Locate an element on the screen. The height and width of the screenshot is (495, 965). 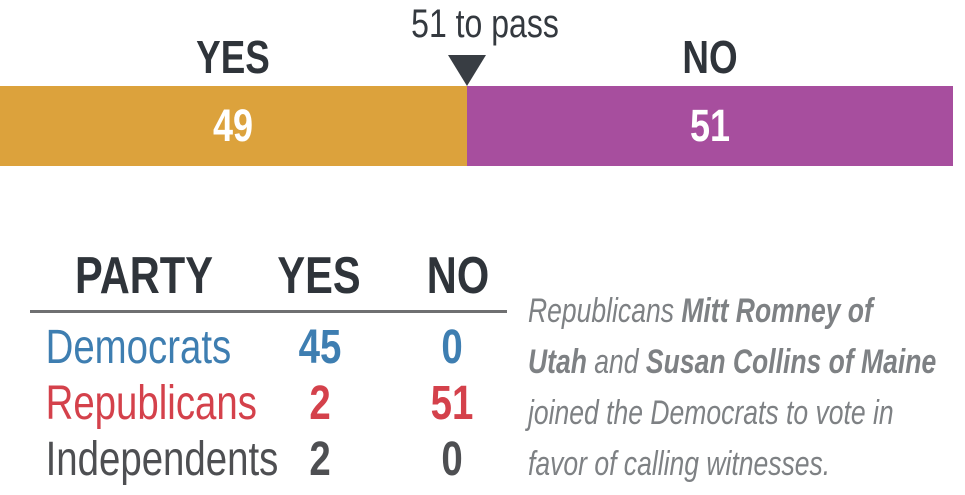
yes-bar-value: 49 is located at coordinates (233, 125).